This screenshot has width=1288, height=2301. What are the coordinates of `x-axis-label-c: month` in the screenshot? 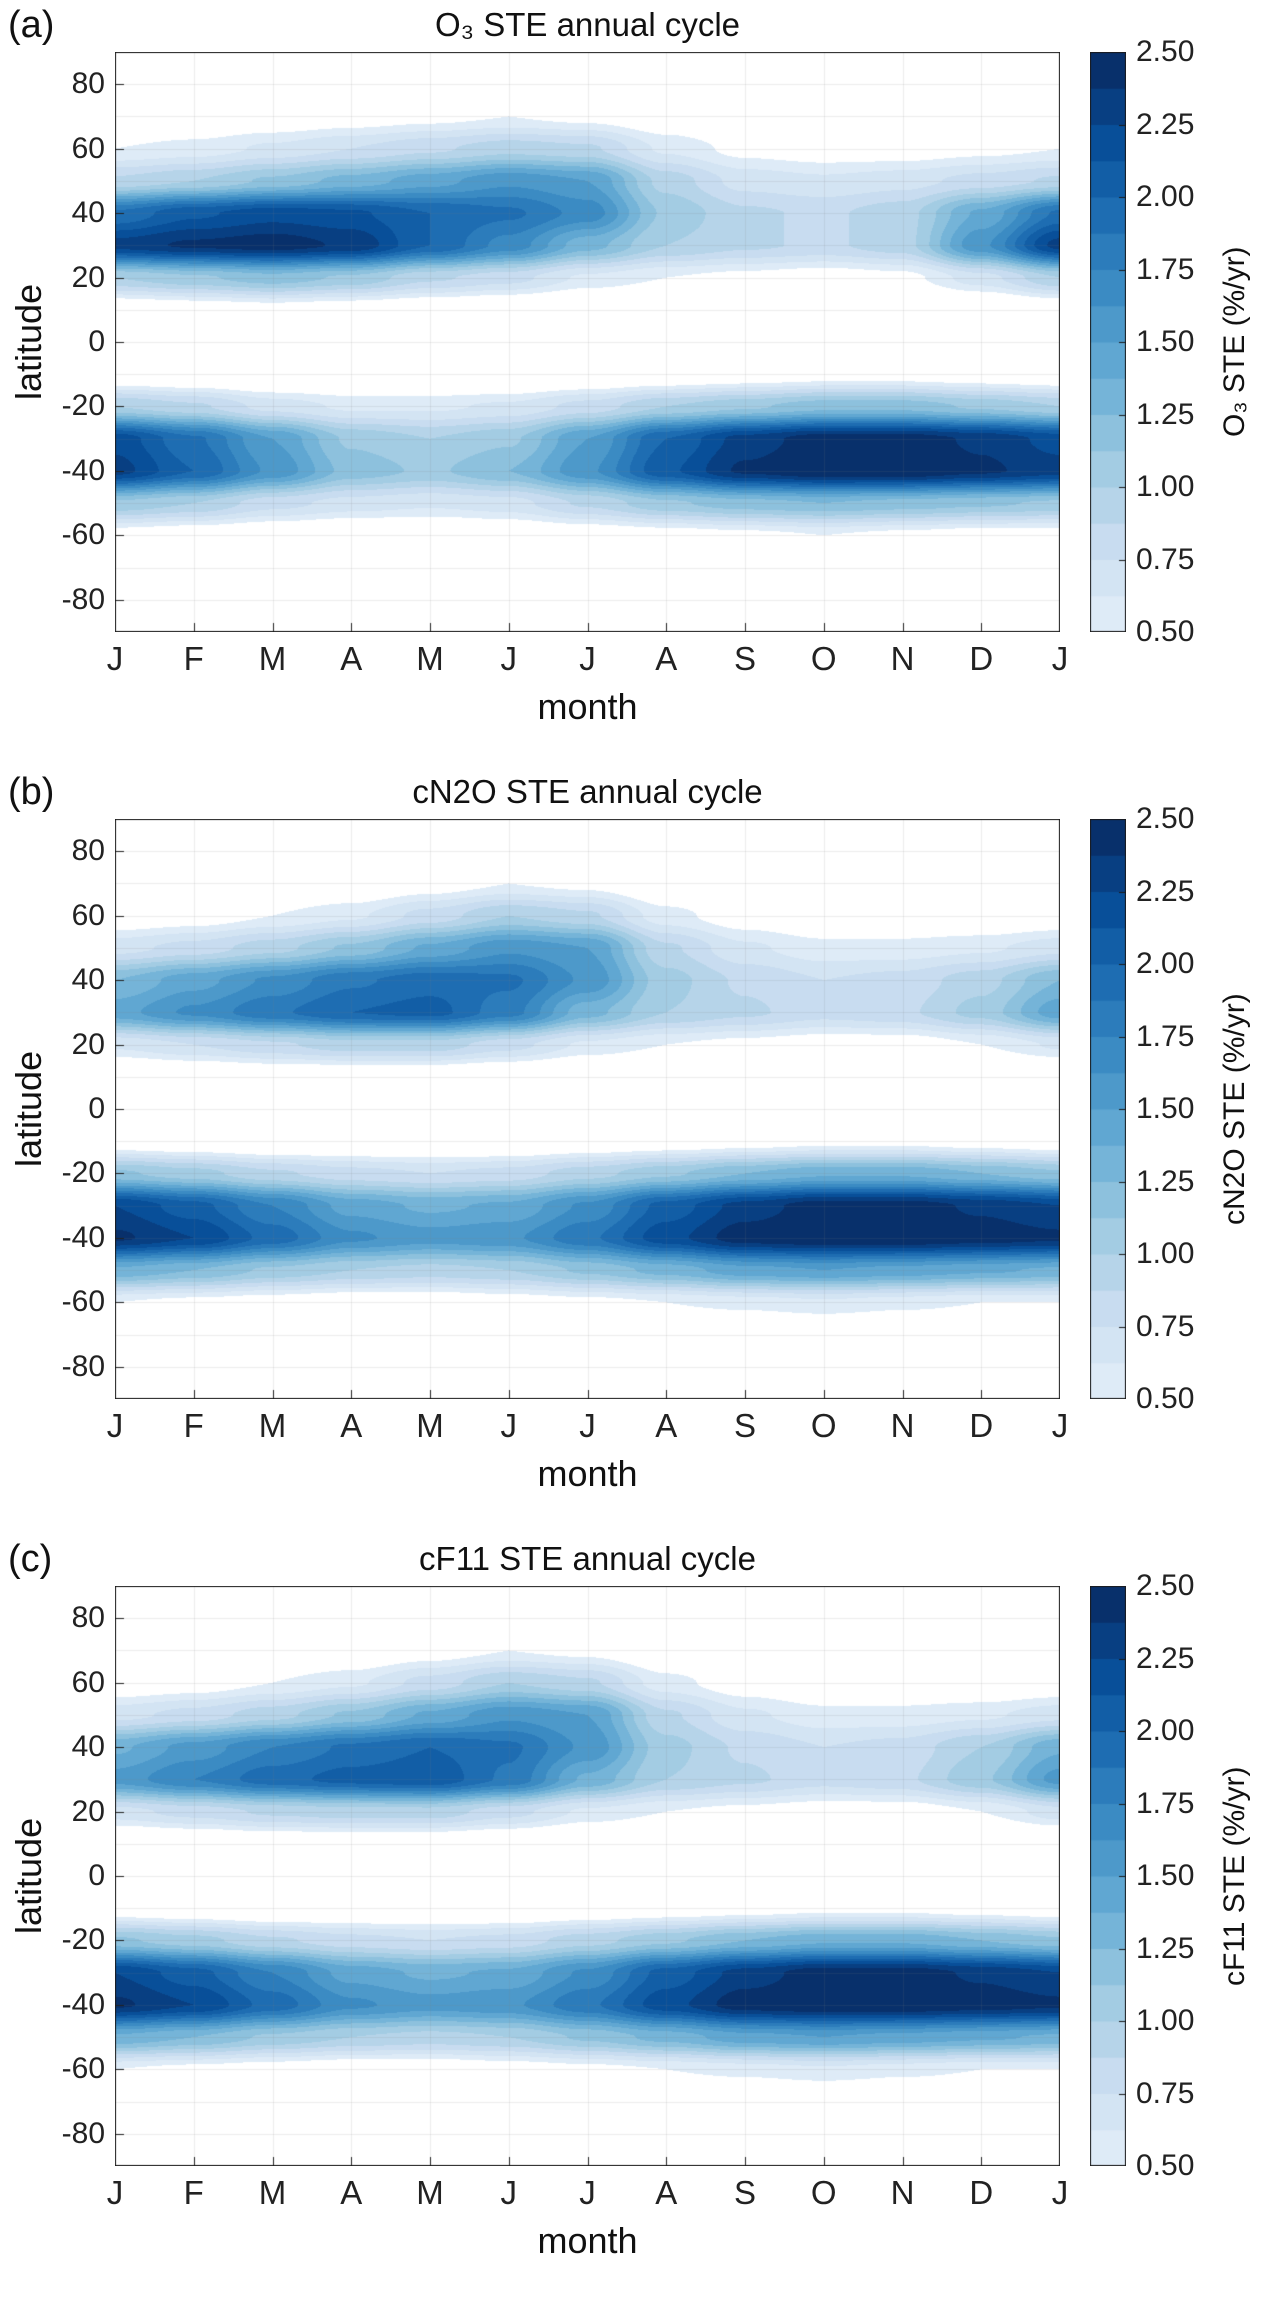 It's located at (587, 2240).